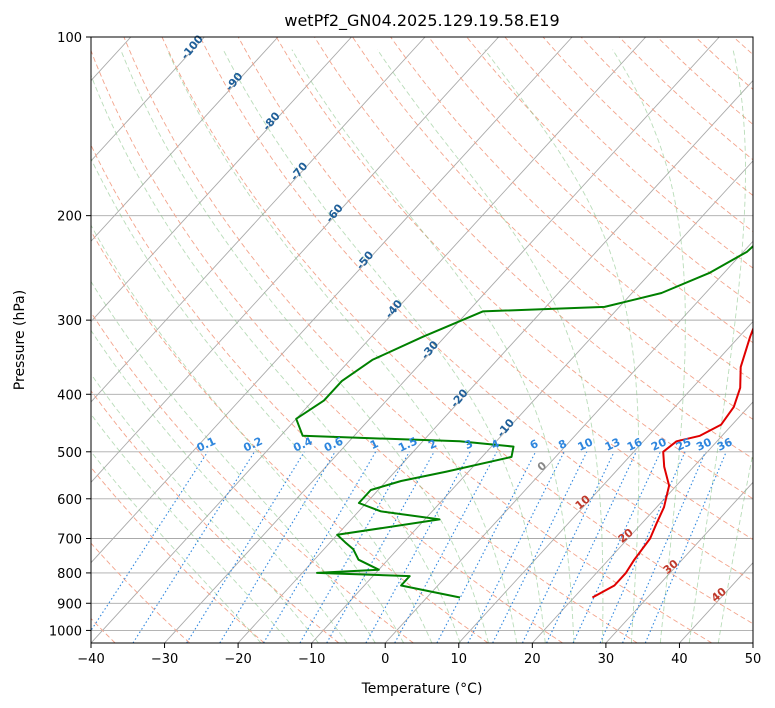 This screenshot has width=775, height=708. I want to click on moist-adiabat-label: 30, so click(671, 567).